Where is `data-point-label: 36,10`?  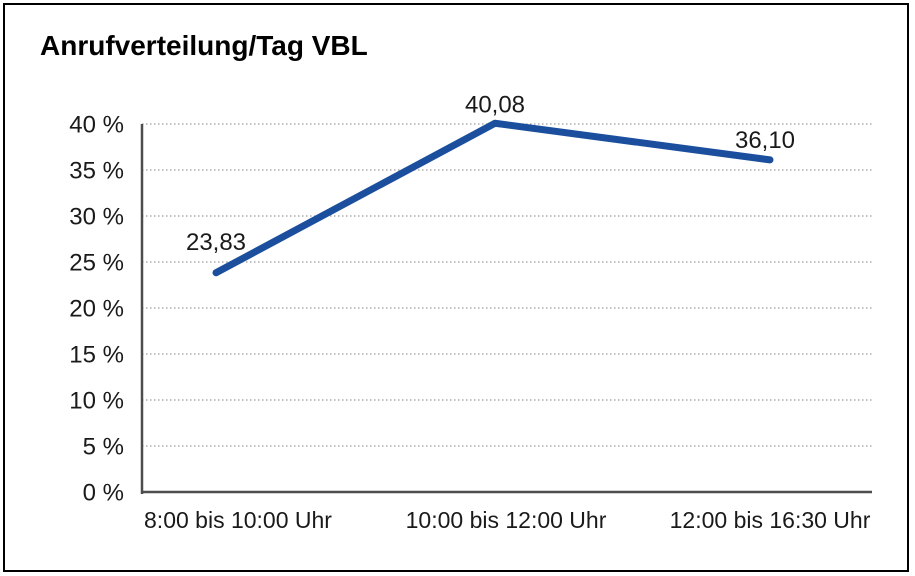 data-point-label: 36,10 is located at coordinates (765, 140).